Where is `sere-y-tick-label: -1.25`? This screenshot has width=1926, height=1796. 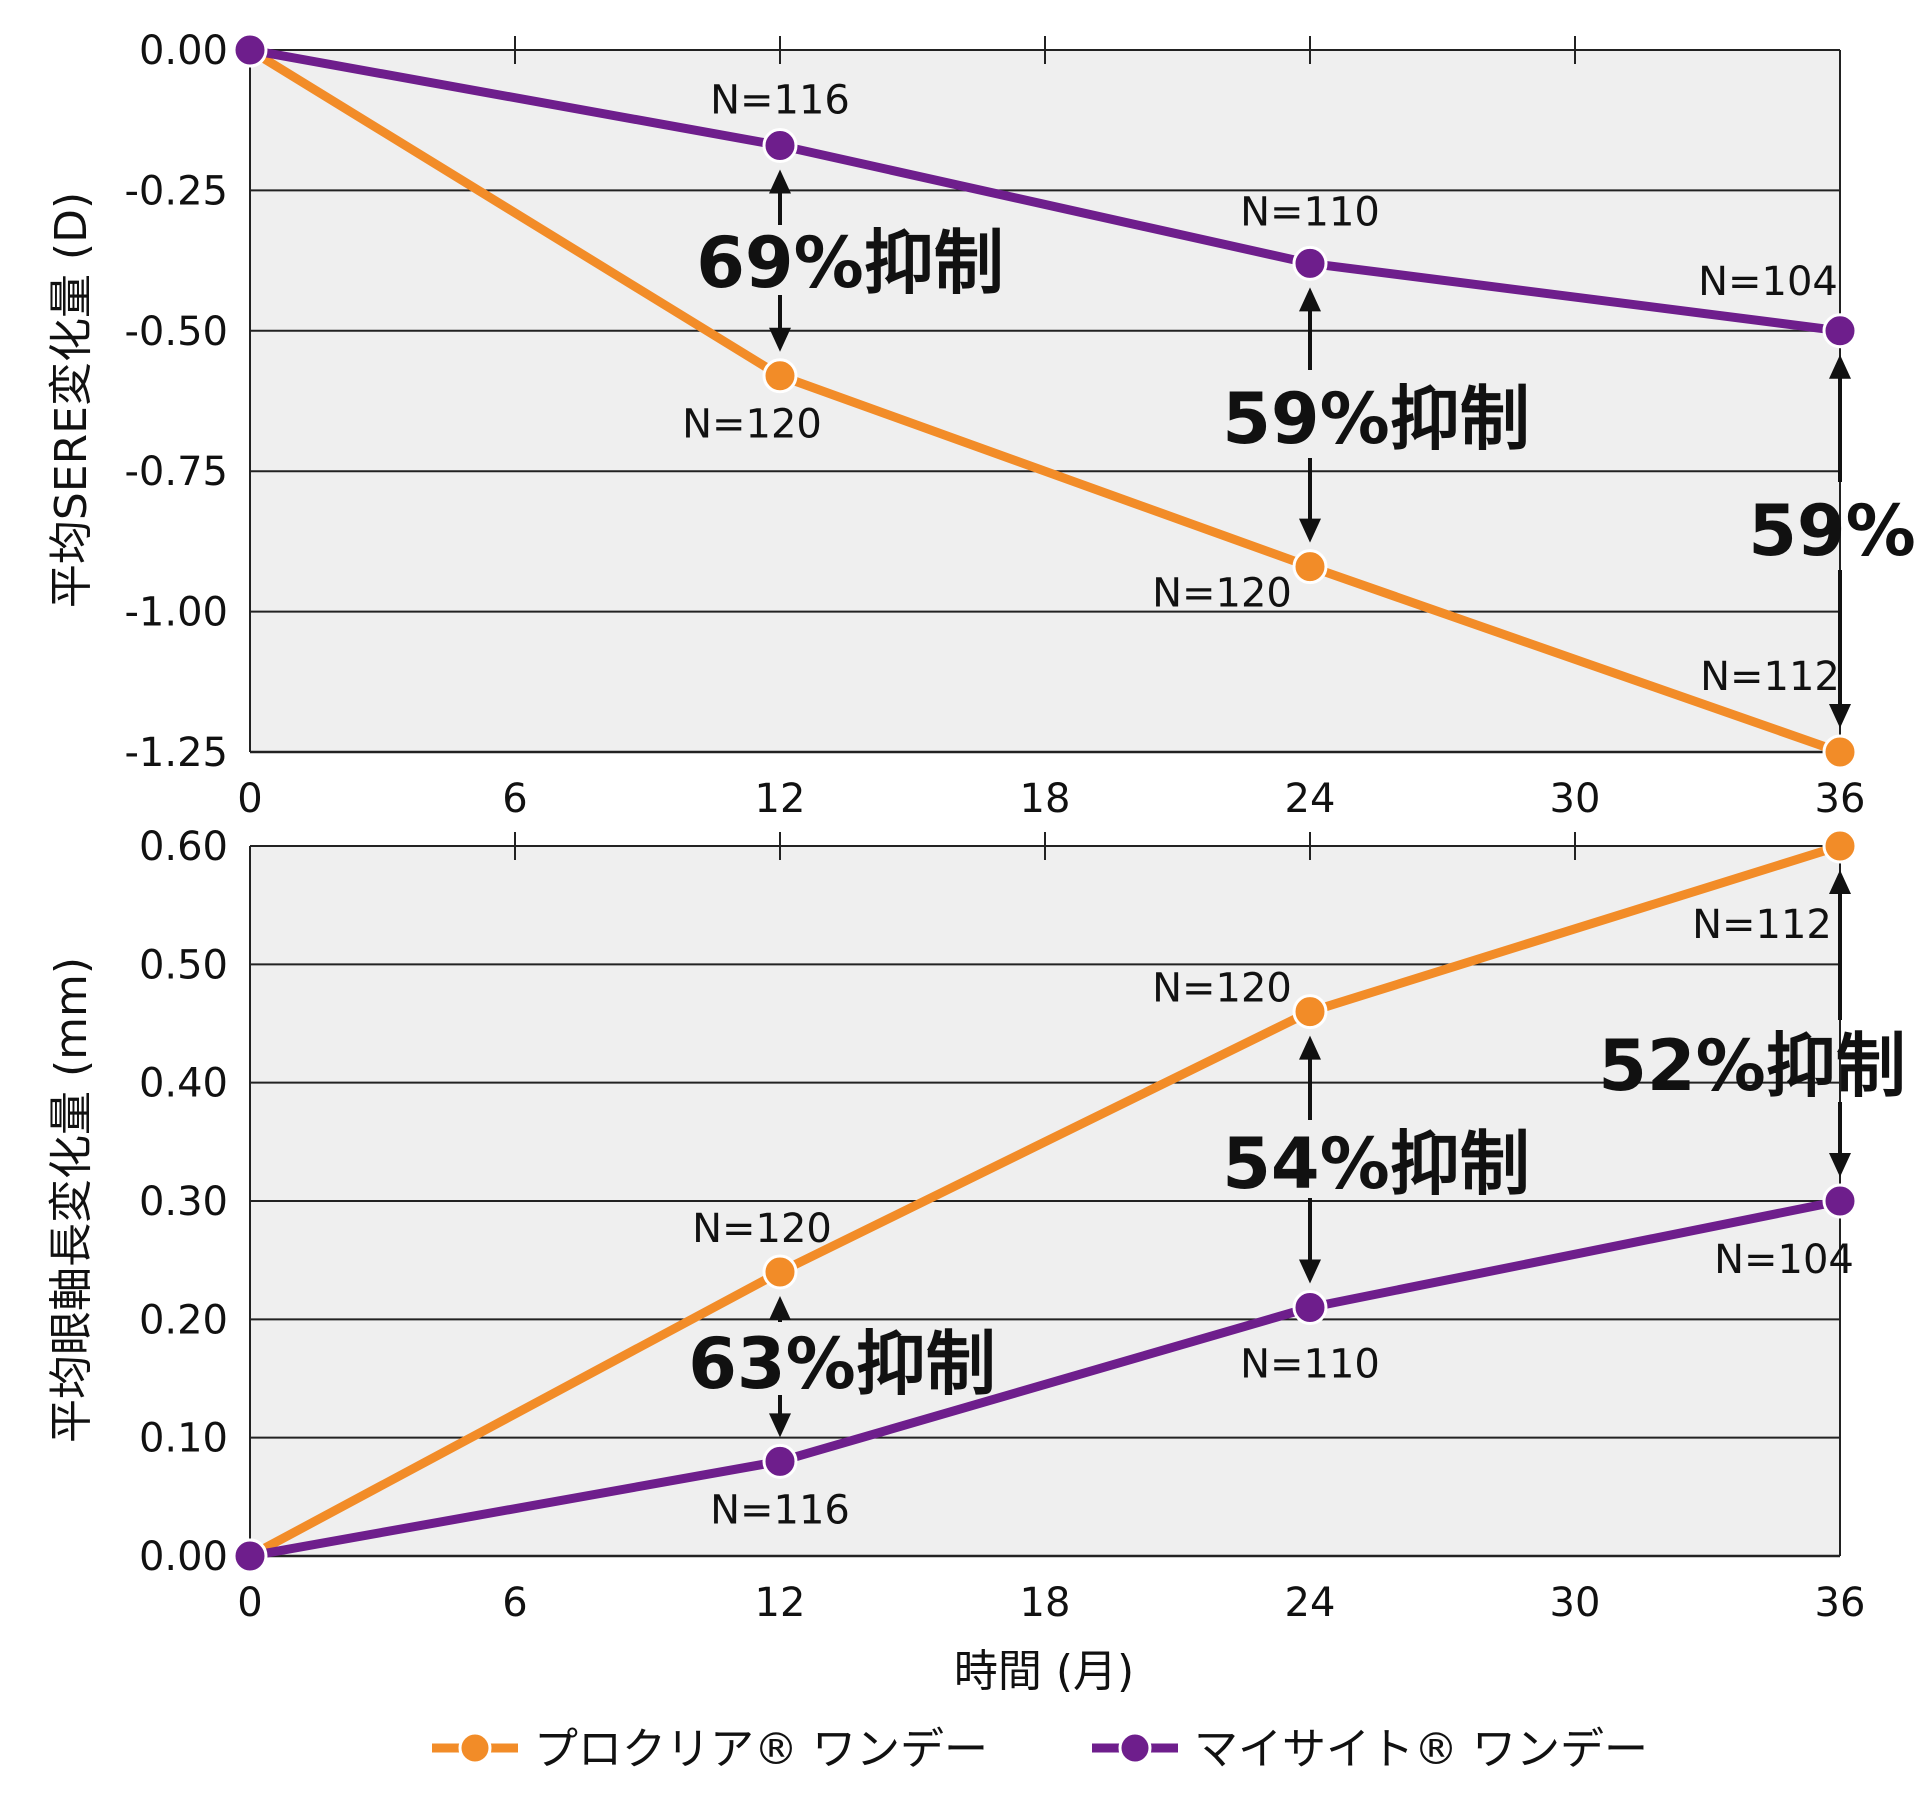 sere-y-tick-label: -1.25 is located at coordinates (177, 753).